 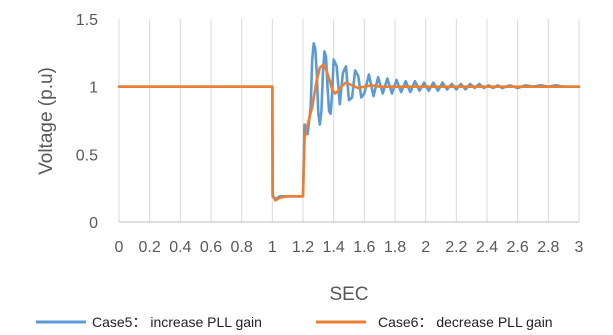 I want to click on y-tick-label: 0, so click(x=93, y=223).